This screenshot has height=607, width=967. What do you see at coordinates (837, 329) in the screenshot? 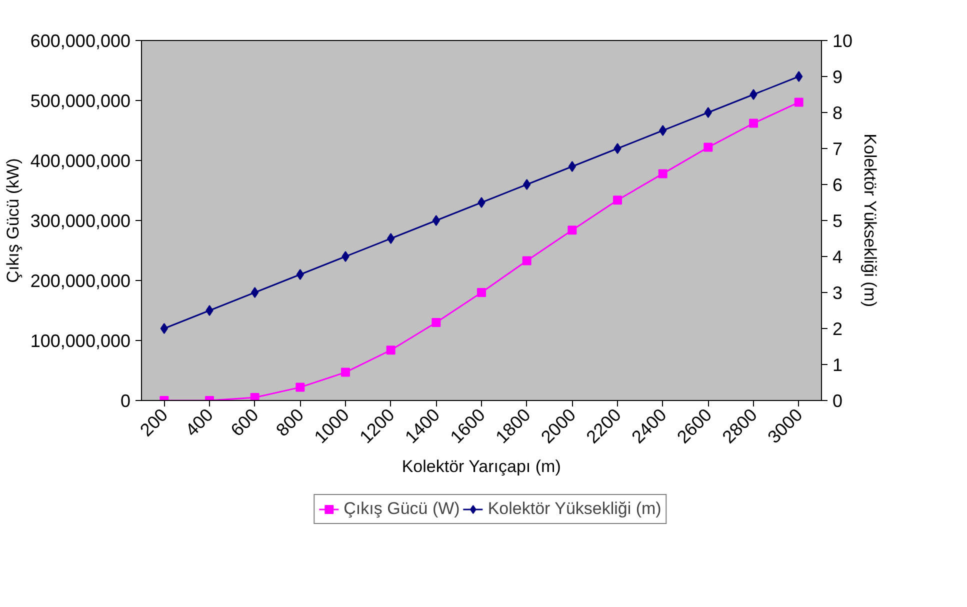
I see `y2-tick-label: 2` at bounding box center [837, 329].